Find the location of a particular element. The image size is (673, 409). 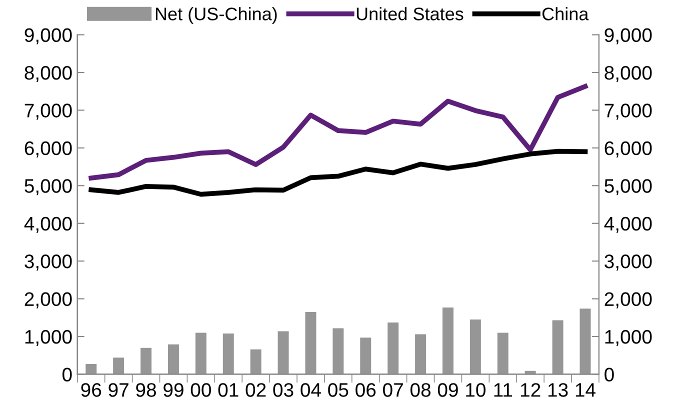

y-tick-label: 1,000 is located at coordinates (48, 338).